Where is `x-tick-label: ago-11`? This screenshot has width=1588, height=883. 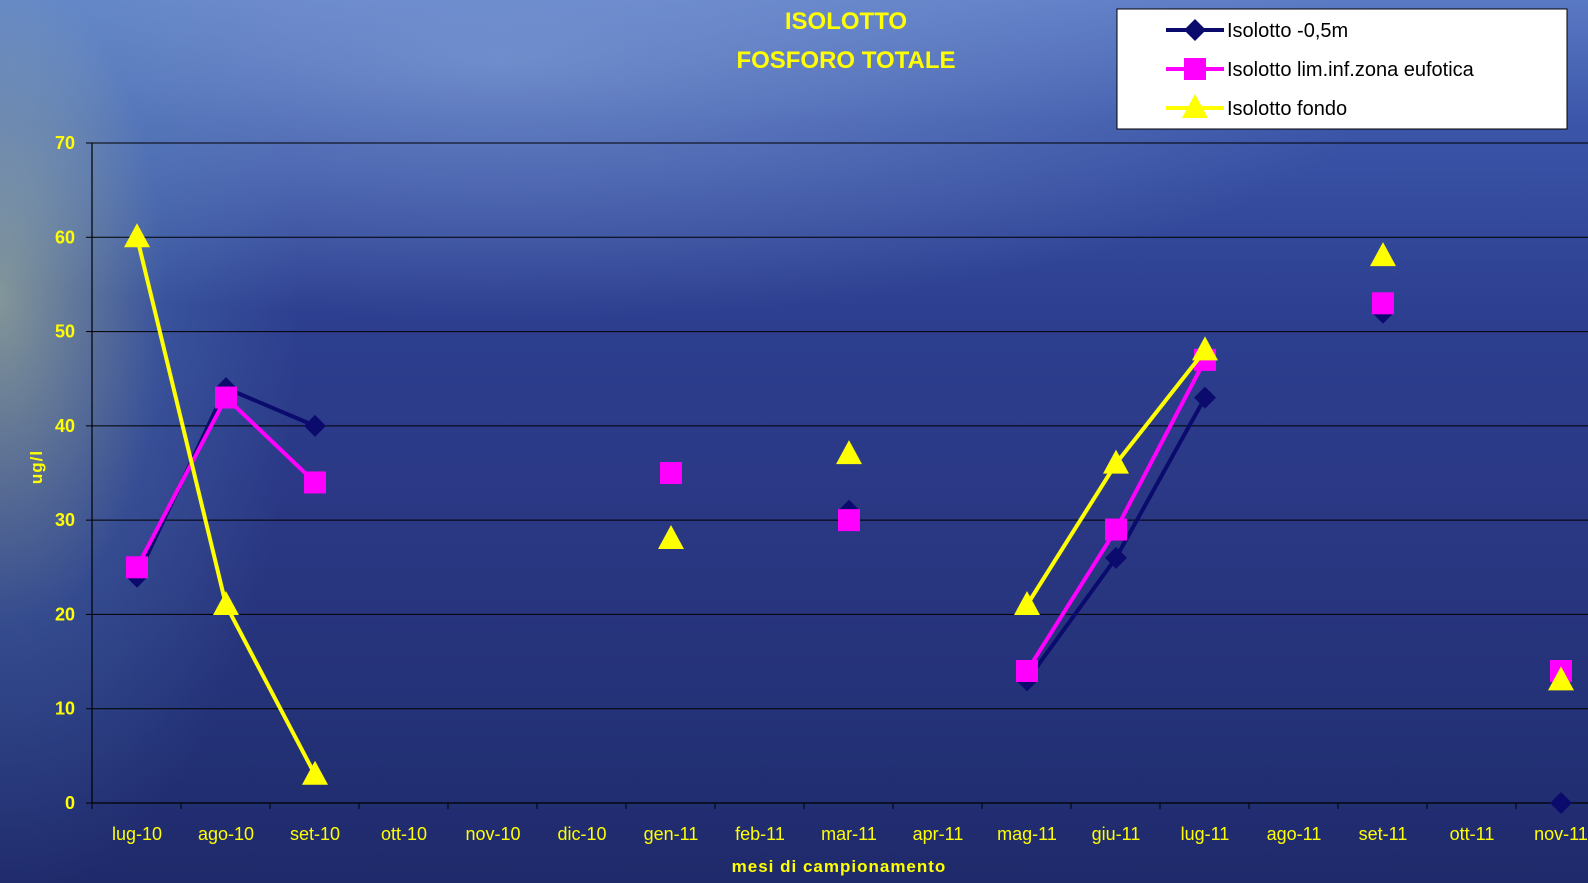
x-tick-label: ago-11 is located at coordinates (1294, 834).